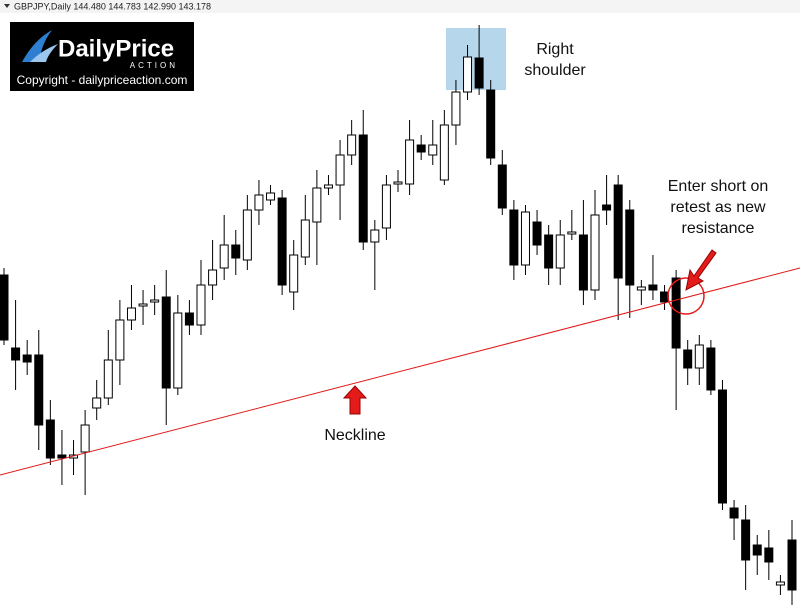 The image size is (800, 609). What do you see at coordinates (555, 70) in the screenshot?
I see `annotation: shoulder` at bounding box center [555, 70].